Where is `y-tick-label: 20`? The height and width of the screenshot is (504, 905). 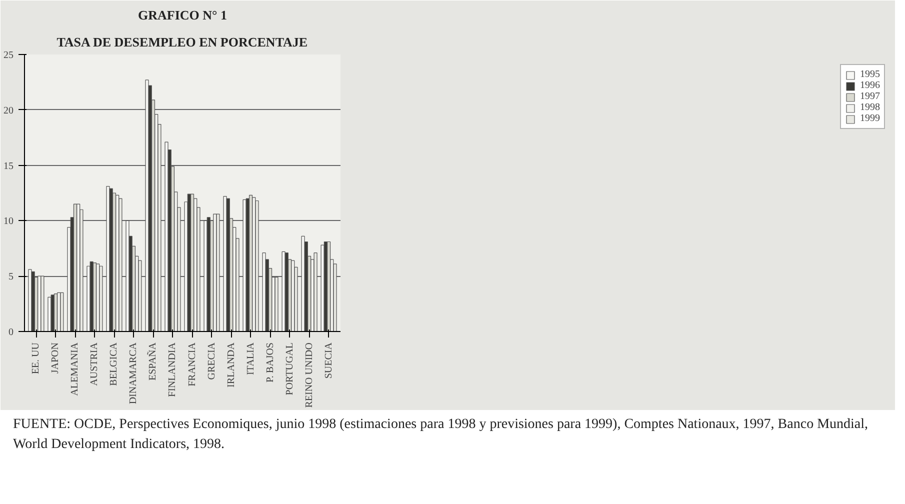 y-tick-label: 20 is located at coordinates (9, 110).